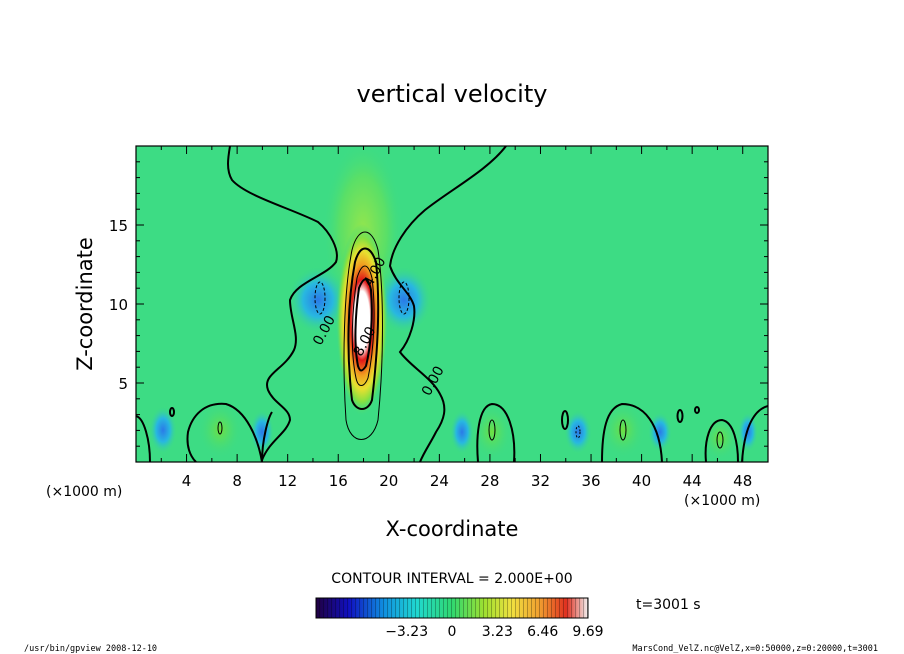 The width and height of the screenshot is (904, 654). I want to click on x-tick-label: 28, so click(489, 481).